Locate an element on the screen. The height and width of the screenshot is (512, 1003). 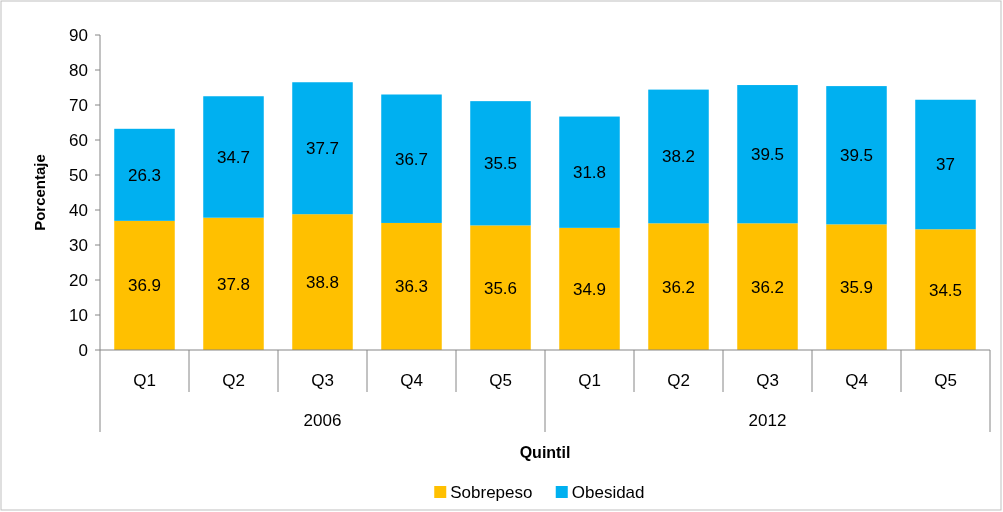
x-axis-title: Quintil is located at coordinates (545, 452).